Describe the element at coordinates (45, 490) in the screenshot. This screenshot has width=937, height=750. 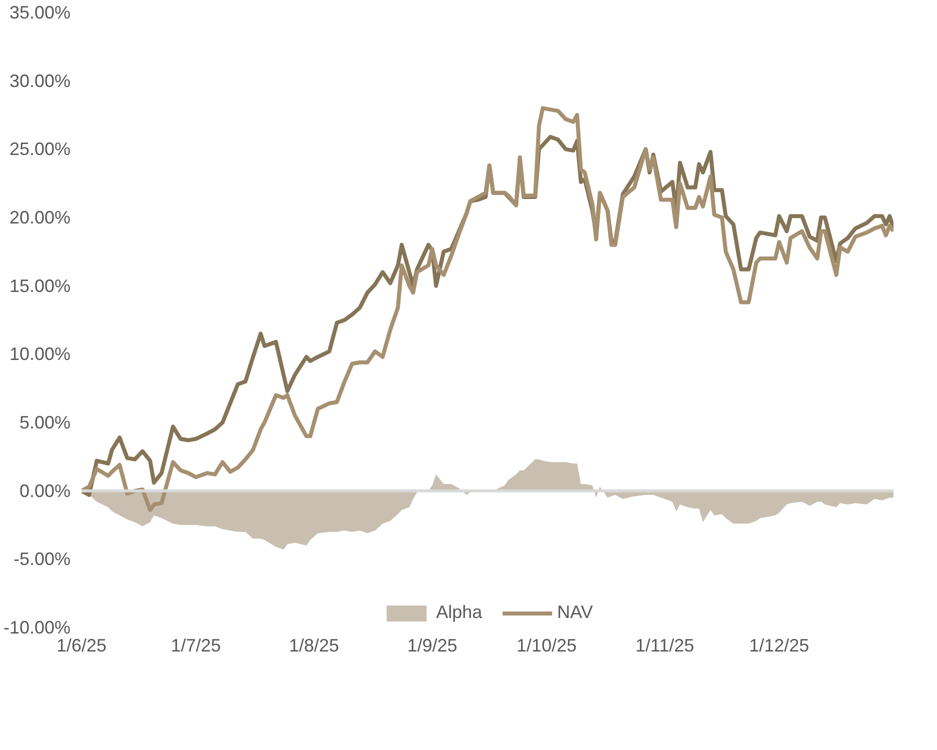
I see `y-tick-label: 0.00%` at that location.